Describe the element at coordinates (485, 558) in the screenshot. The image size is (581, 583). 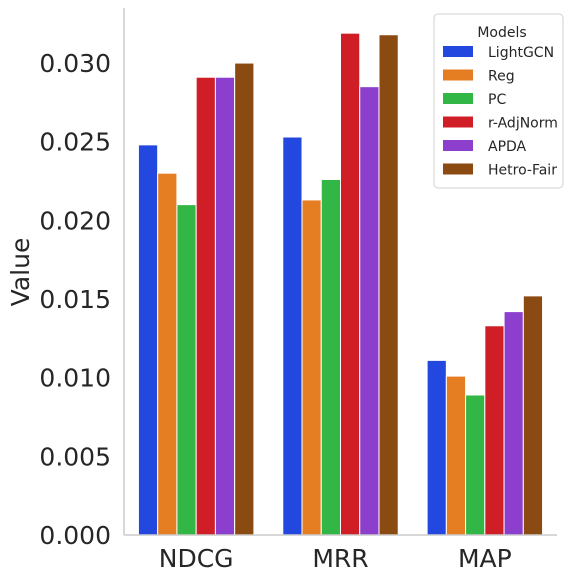
I see `x-tick-label: MAP` at that location.